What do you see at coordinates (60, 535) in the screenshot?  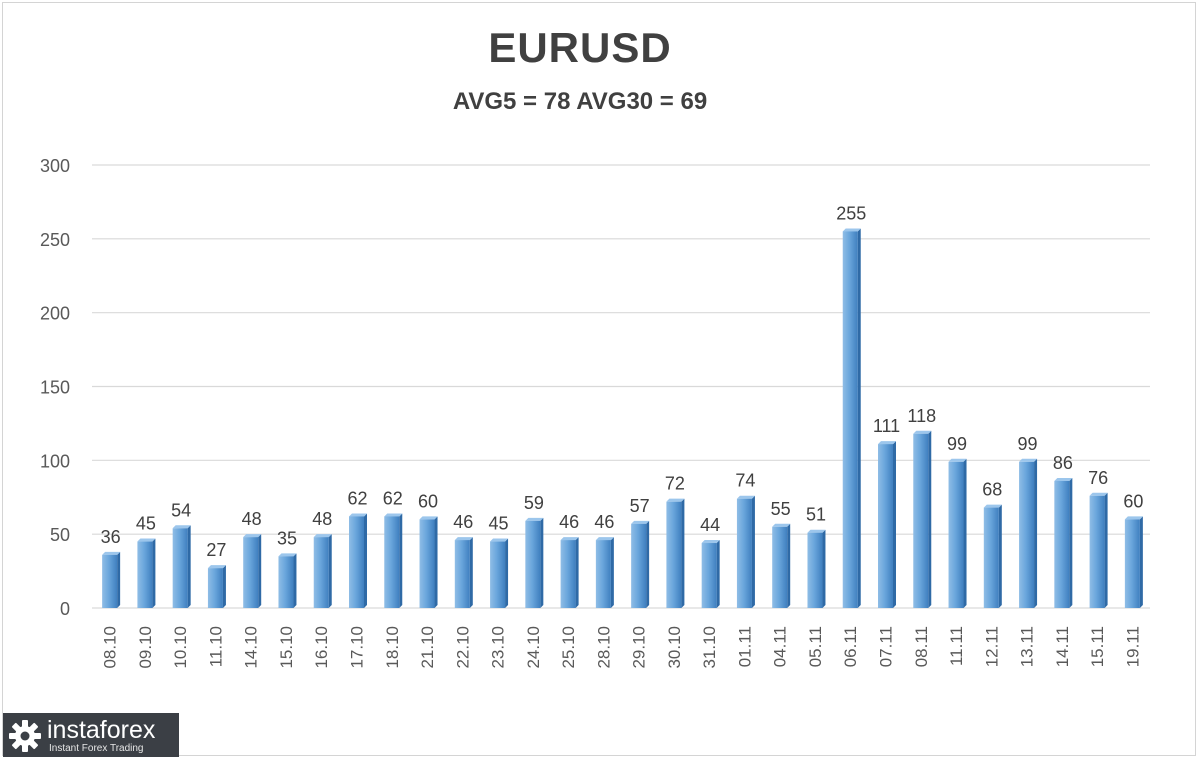 I see `y-tick-label: 50` at bounding box center [60, 535].